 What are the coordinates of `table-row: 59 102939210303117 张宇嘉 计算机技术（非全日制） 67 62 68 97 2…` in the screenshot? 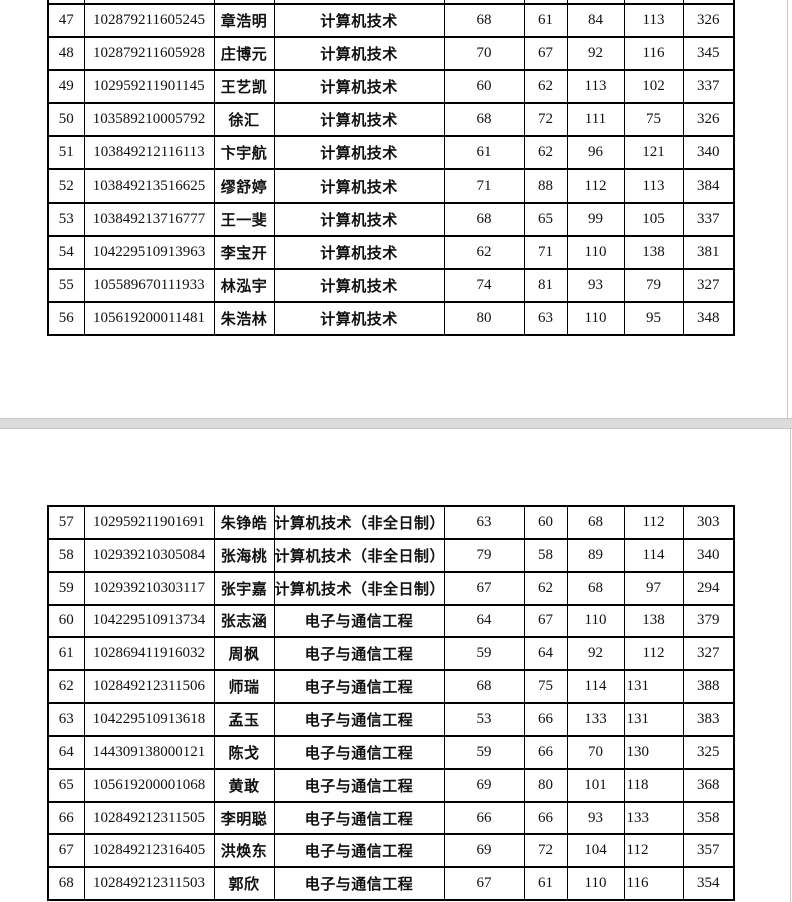 It's located at (391, 588).